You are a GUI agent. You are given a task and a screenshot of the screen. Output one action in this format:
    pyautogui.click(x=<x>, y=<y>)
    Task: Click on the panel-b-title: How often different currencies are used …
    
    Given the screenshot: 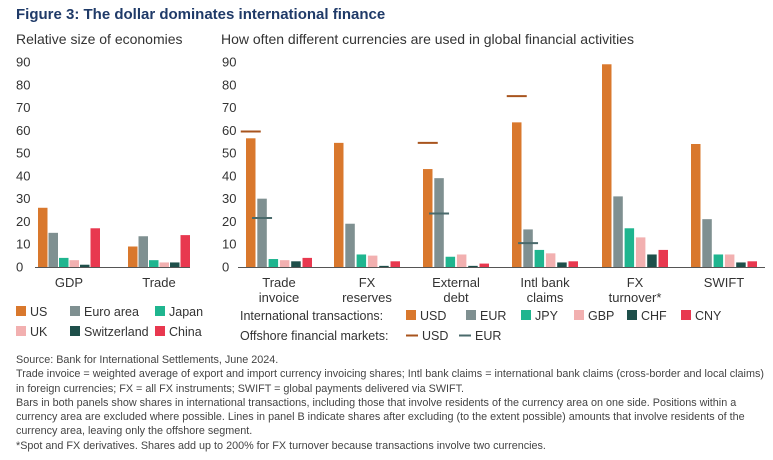 What is the action you would take?
    pyautogui.click(x=427, y=39)
    